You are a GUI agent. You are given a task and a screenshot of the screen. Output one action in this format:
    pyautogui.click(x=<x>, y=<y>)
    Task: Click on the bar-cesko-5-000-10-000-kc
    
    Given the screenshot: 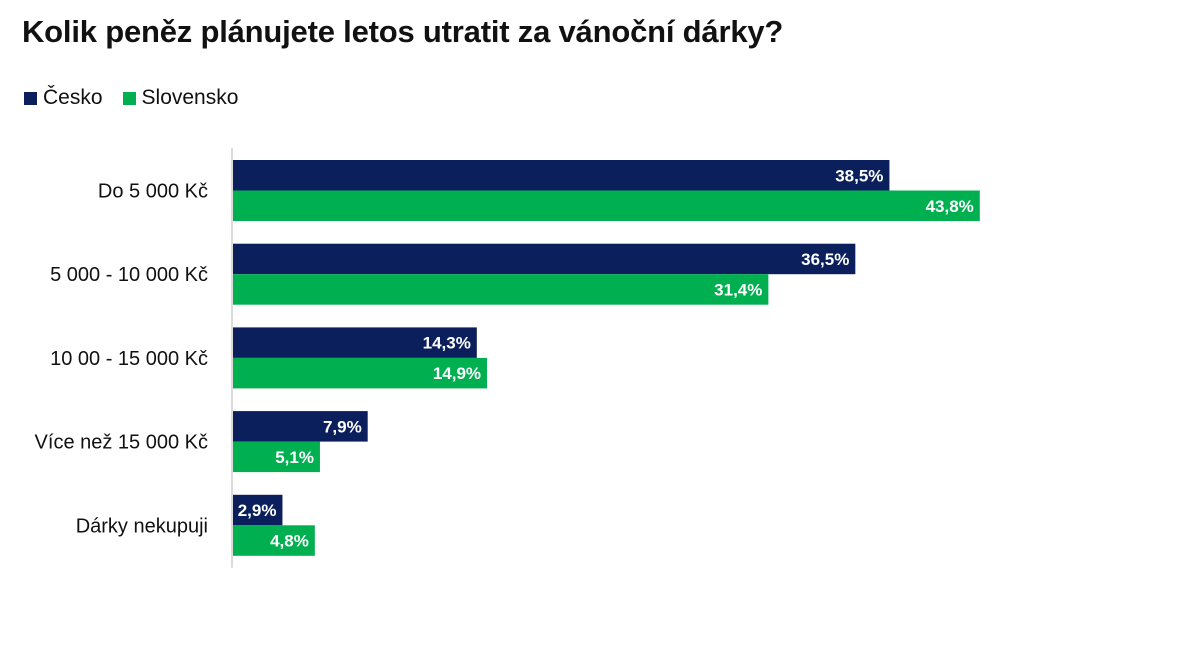 What is the action you would take?
    pyautogui.click(x=544, y=259)
    